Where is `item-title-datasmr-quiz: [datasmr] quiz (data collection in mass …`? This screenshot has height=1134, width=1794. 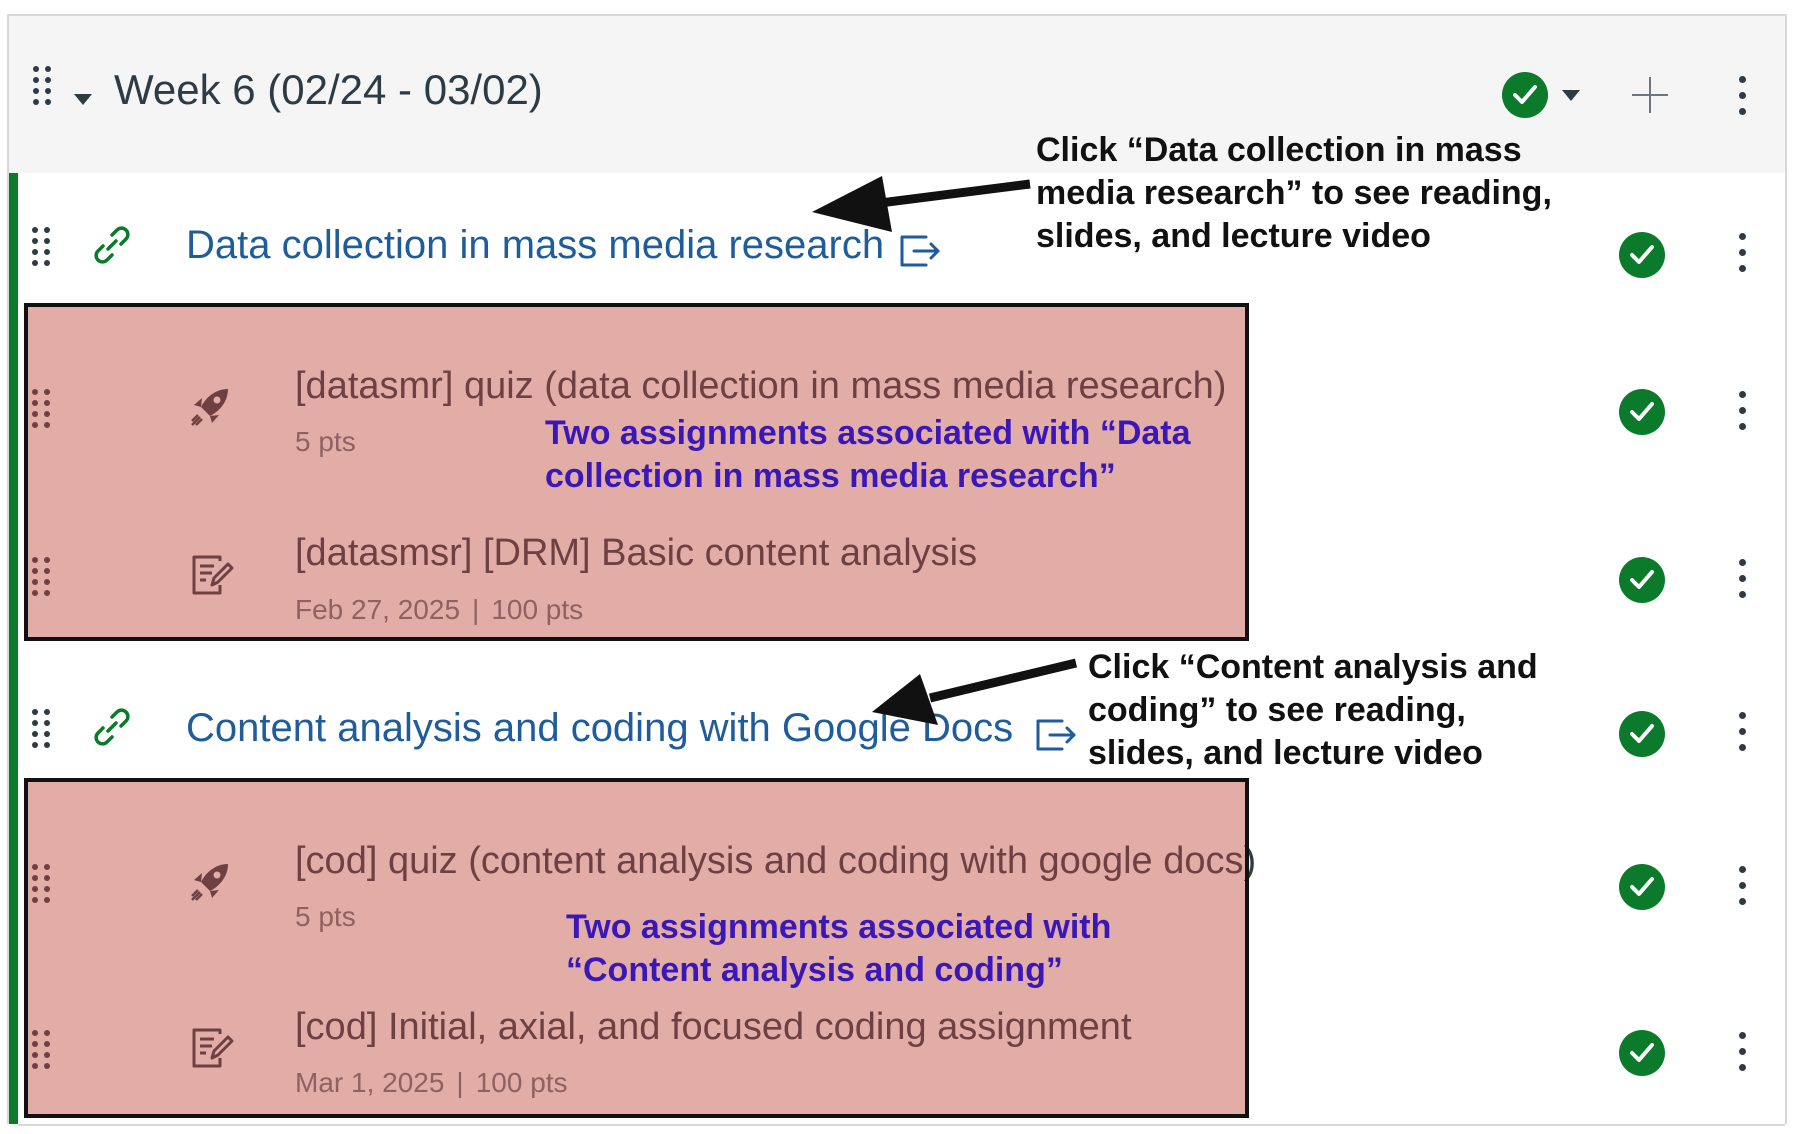 item-title-datasmr-quiz: [datasmr] quiz (data collection in mass … is located at coordinates (761, 386).